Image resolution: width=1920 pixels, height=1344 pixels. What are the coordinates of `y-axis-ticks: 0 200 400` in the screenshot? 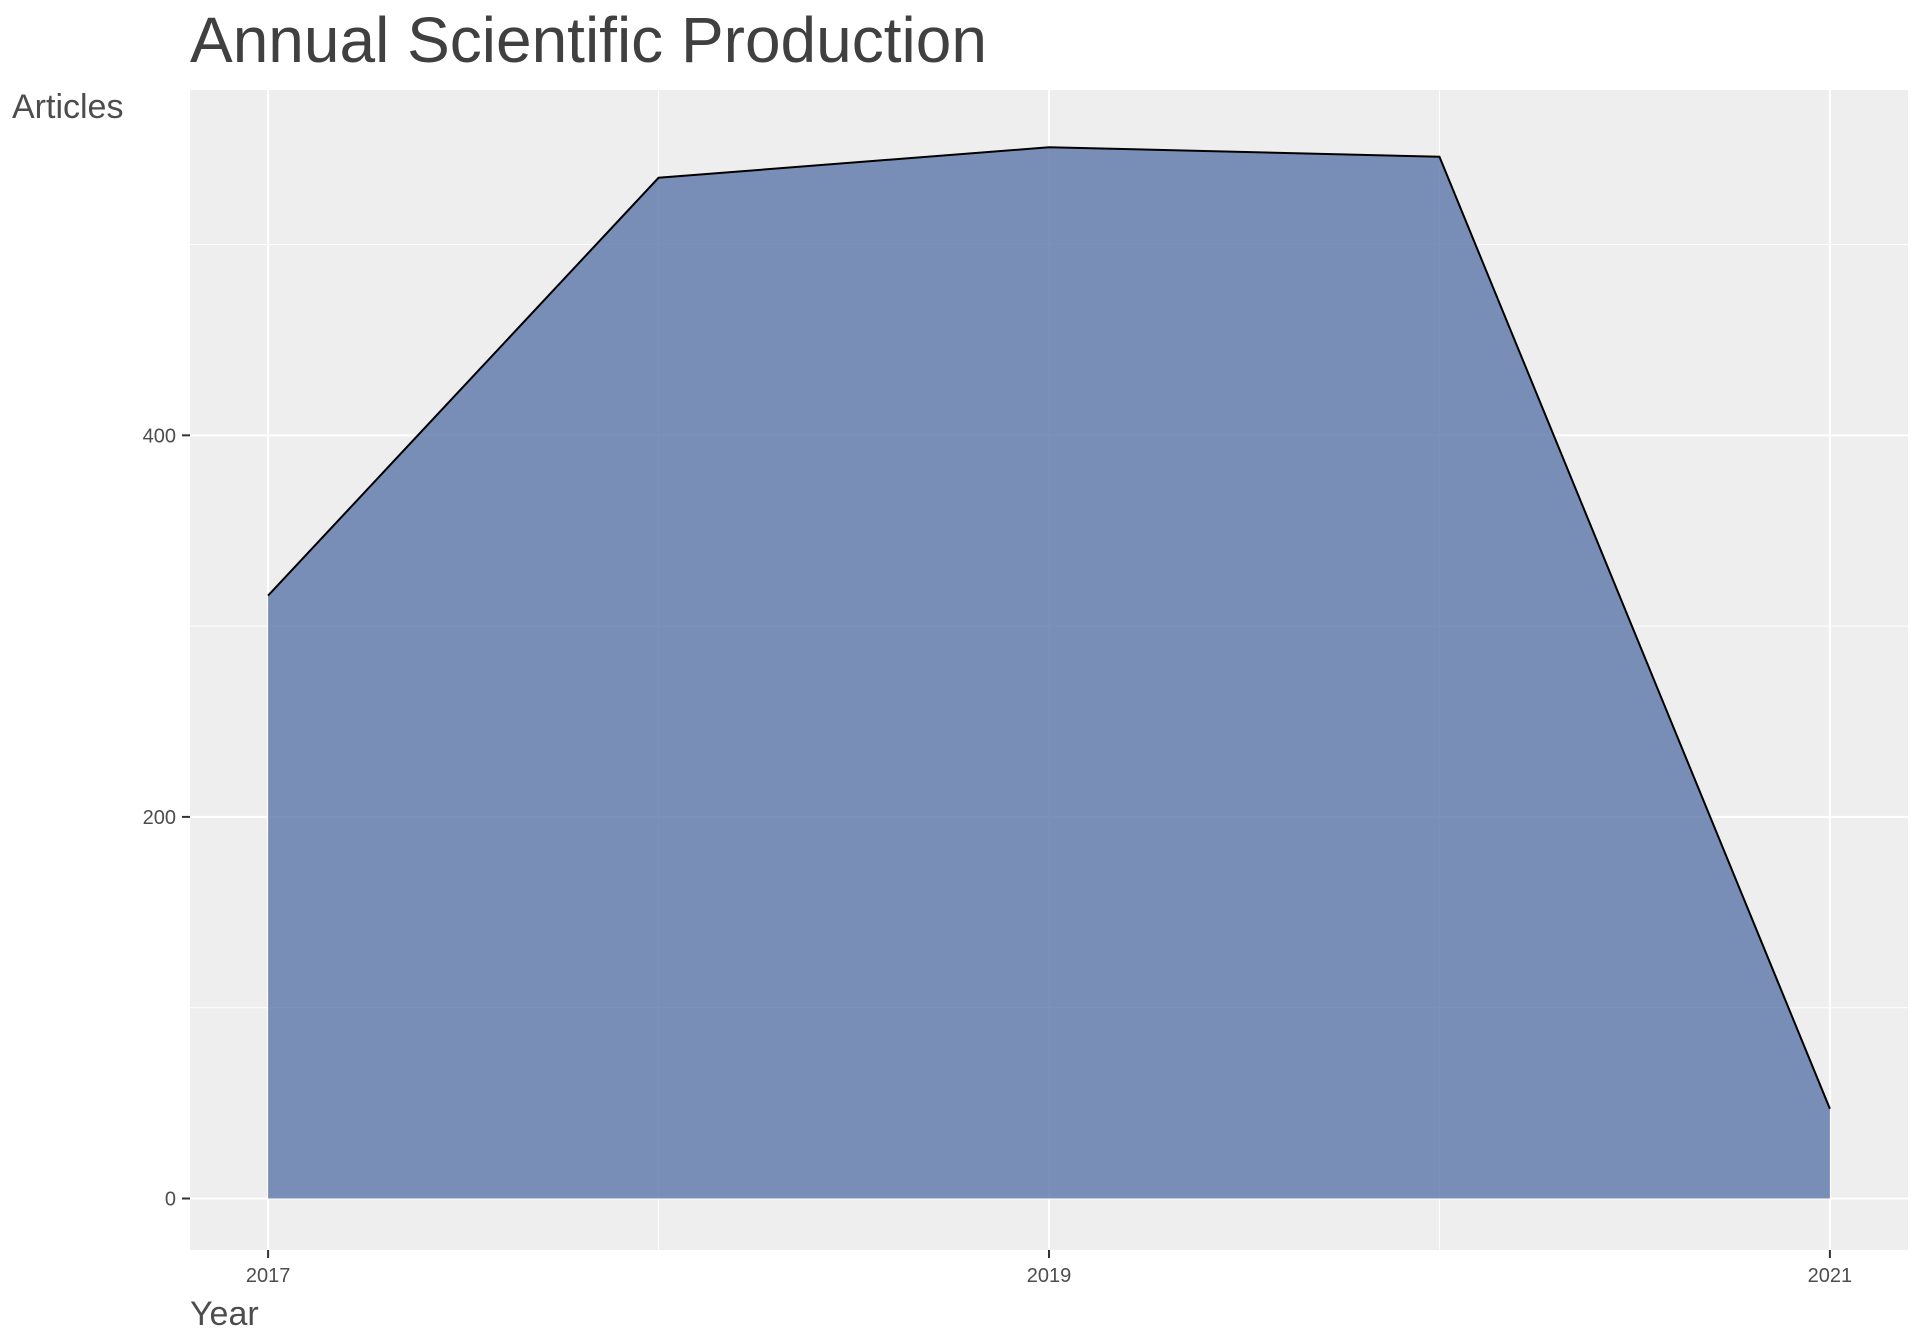 It's located at (166, 817).